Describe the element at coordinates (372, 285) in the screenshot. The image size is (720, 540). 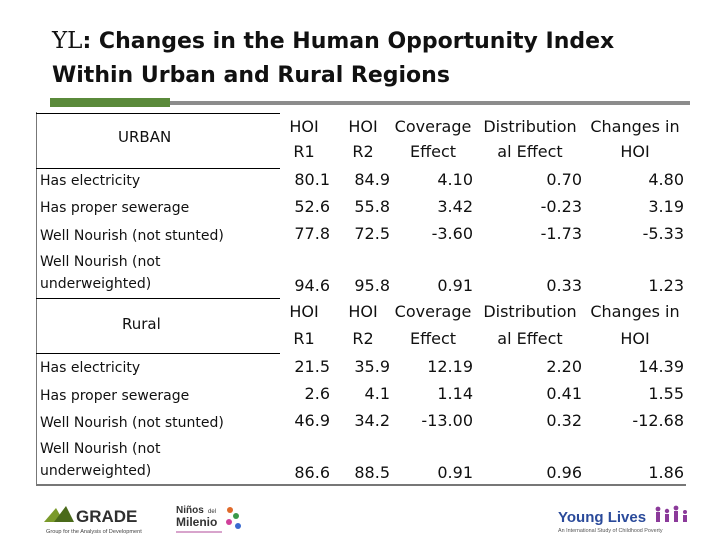
I see `table-cell: 95.8` at that location.